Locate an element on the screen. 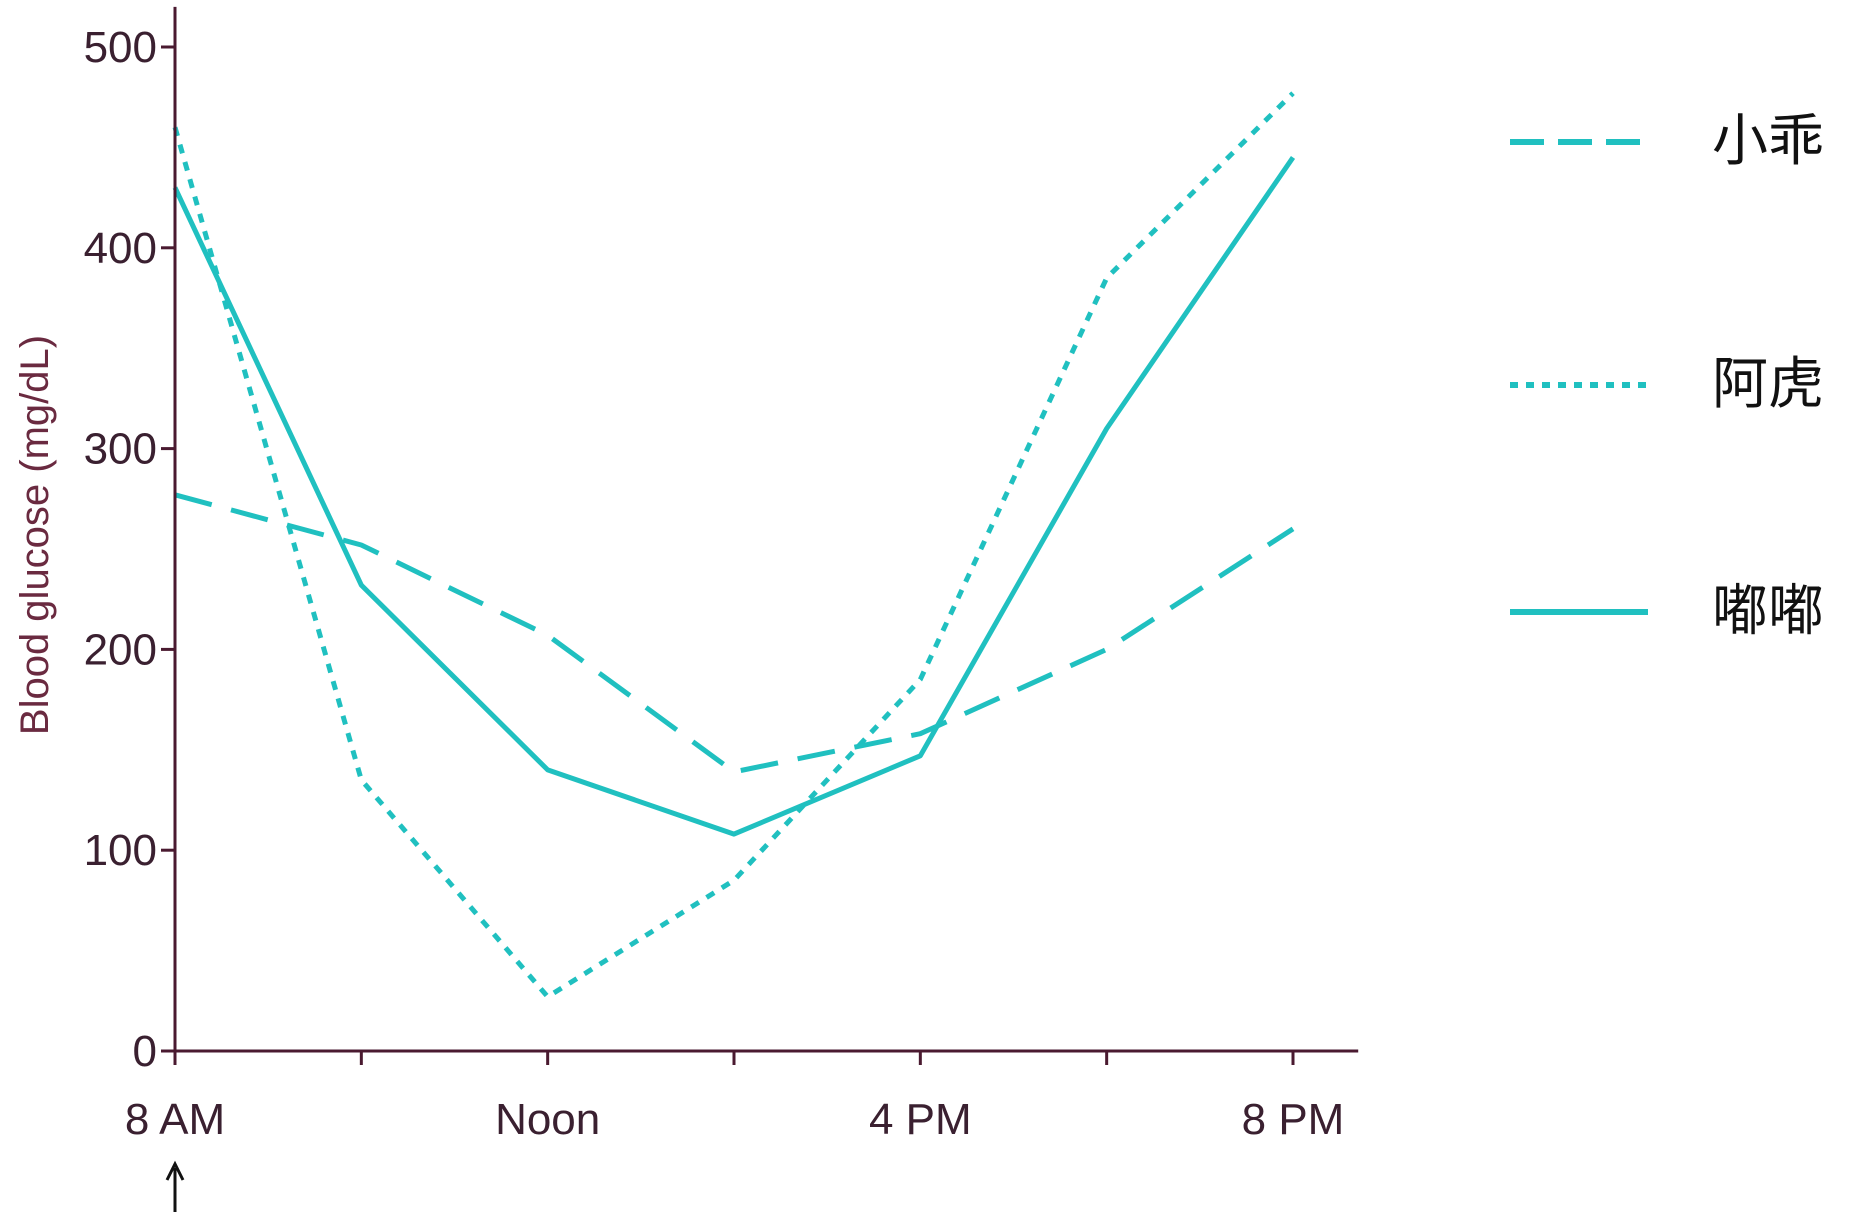 The height and width of the screenshot is (1214, 1855). y-tick-label-400: 400 is located at coordinates (120, 248).